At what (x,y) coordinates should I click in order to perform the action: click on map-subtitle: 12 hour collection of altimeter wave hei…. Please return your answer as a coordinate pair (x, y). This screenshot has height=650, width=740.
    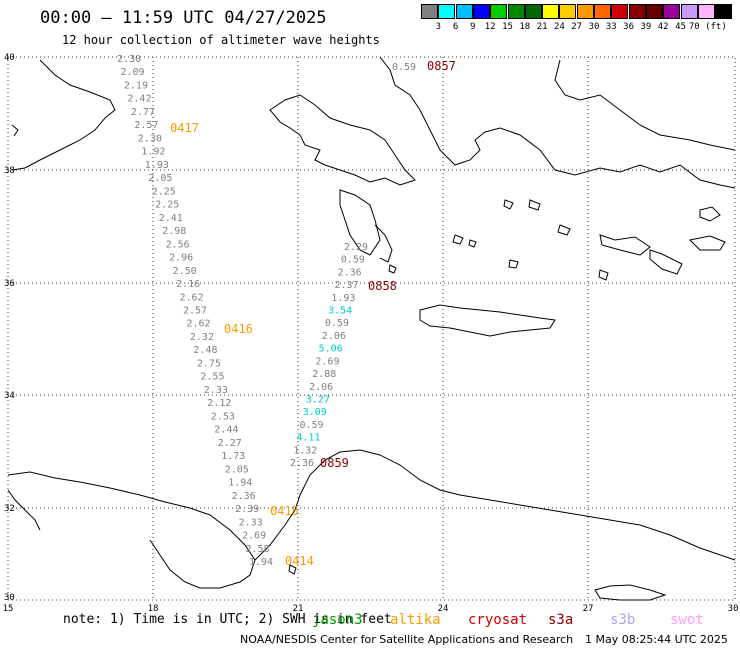
    Looking at the image, I should click on (221, 40).